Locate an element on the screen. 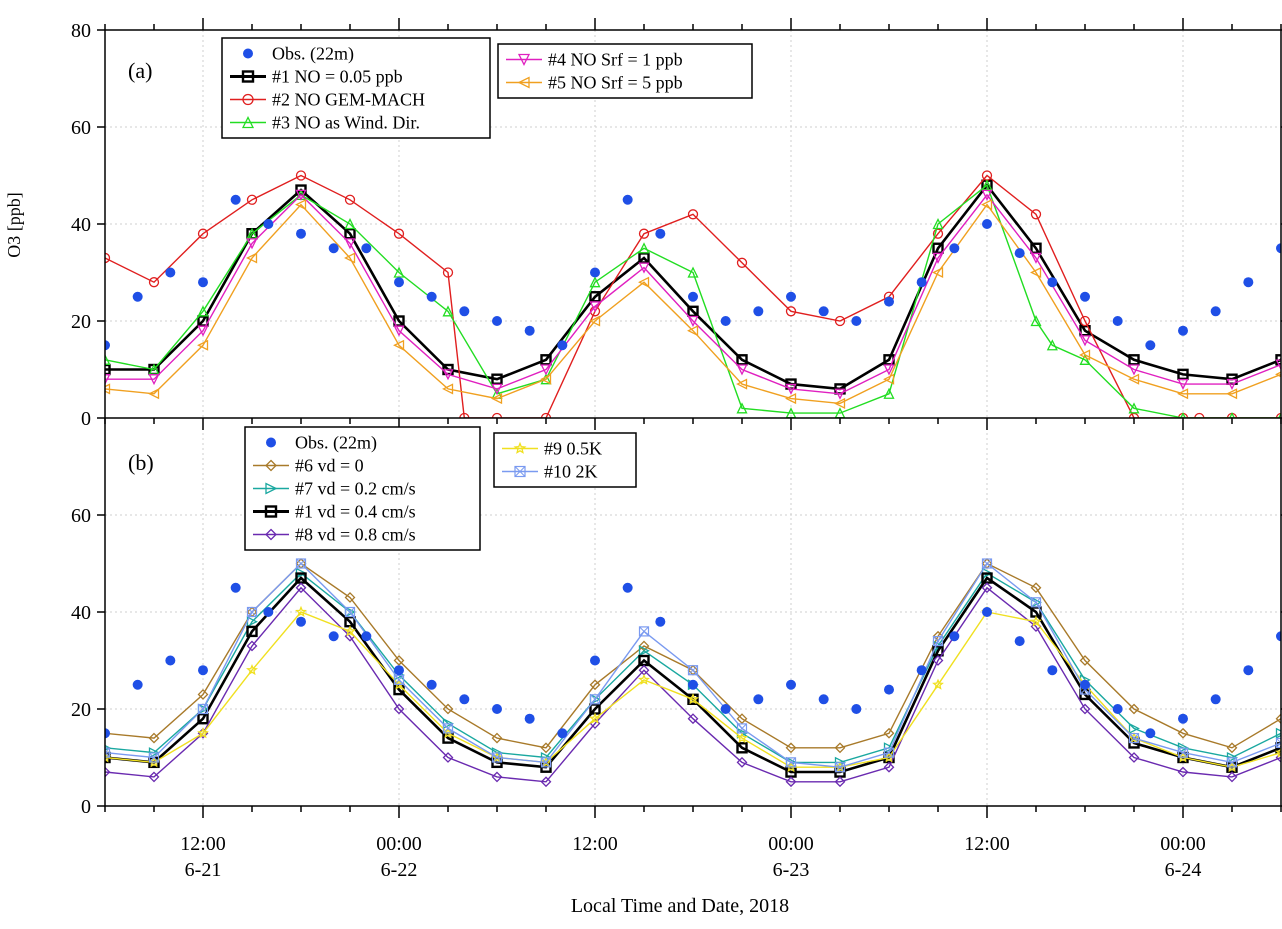 This screenshot has height=929, width=1282. legend-label: Obs. (22m) is located at coordinates (313, 54).